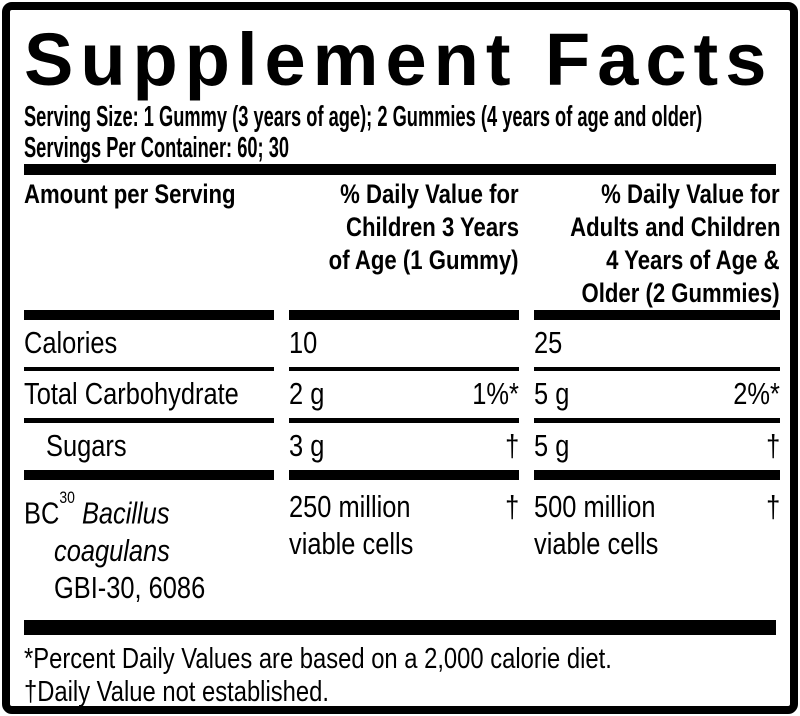 This screenshot has height=716, width=800. I want to click on footnote-dv-not-established: †Daily Value not established., so click(176, 691).